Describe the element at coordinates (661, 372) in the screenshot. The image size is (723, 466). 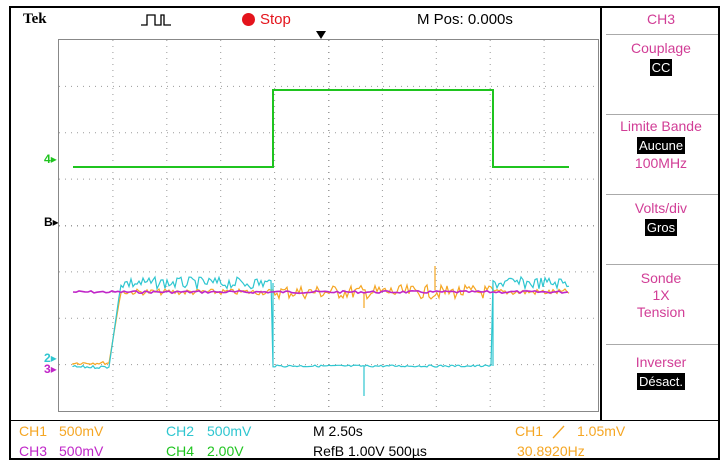
I see `invert-menu-item: Inverser Désact.` at that location.